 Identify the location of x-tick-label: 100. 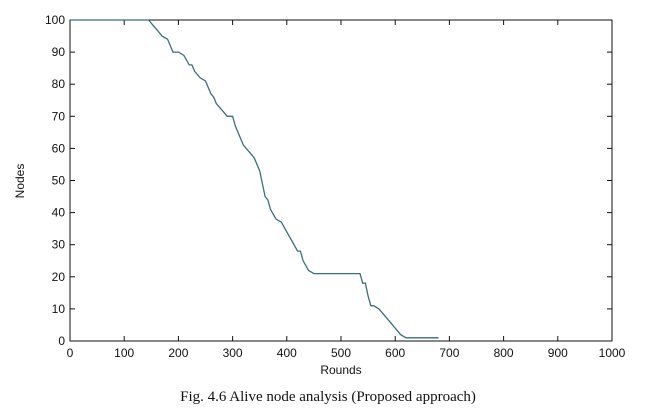
(124, 353).